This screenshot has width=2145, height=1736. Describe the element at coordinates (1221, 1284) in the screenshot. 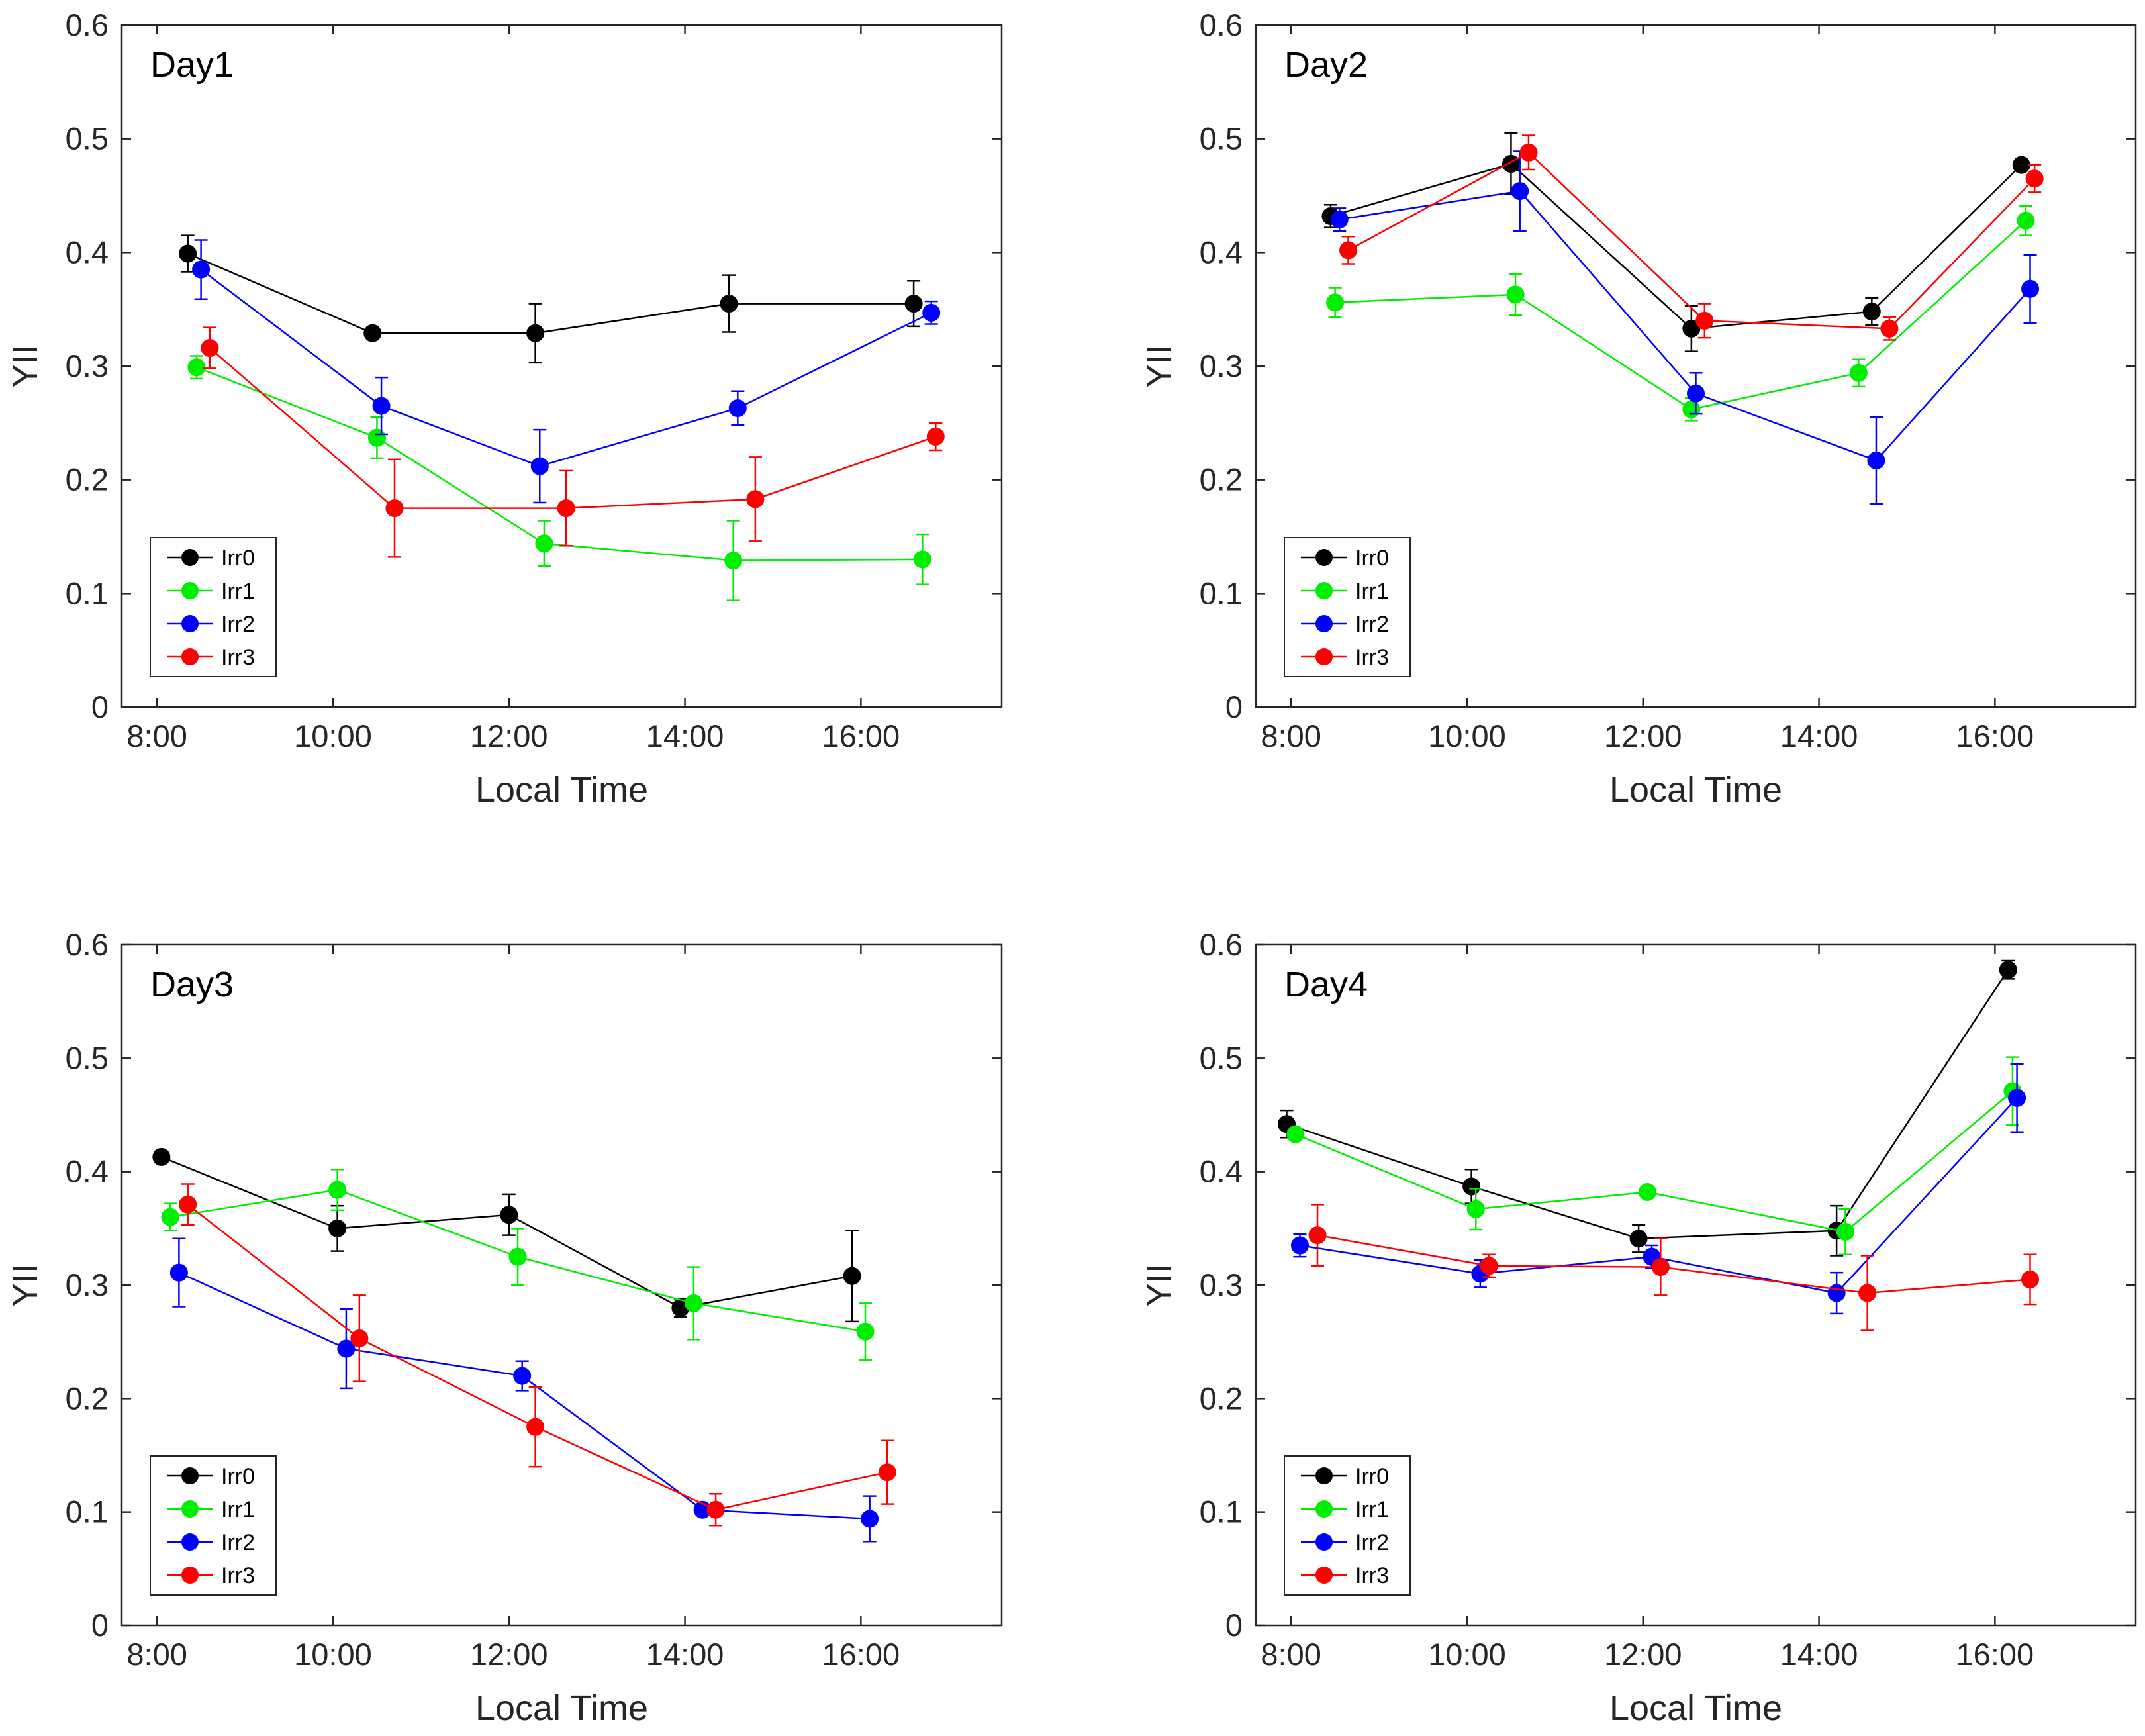

I see `y-tick-label: 0.3` at that location.